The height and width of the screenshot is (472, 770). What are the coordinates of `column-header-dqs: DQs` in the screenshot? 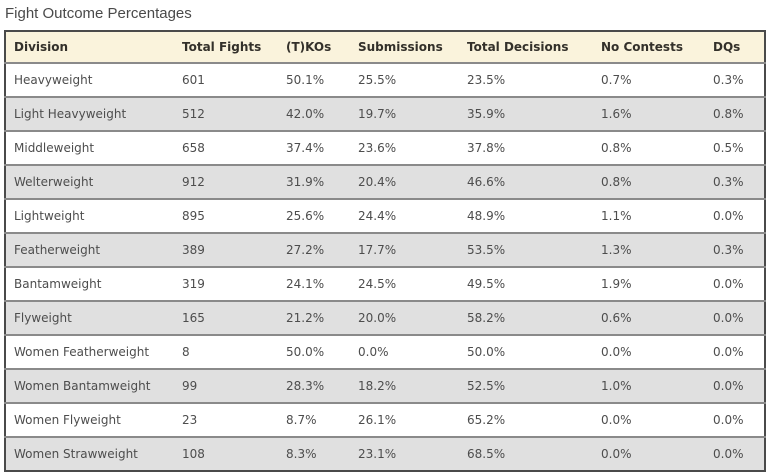 It's located at (735, 47).